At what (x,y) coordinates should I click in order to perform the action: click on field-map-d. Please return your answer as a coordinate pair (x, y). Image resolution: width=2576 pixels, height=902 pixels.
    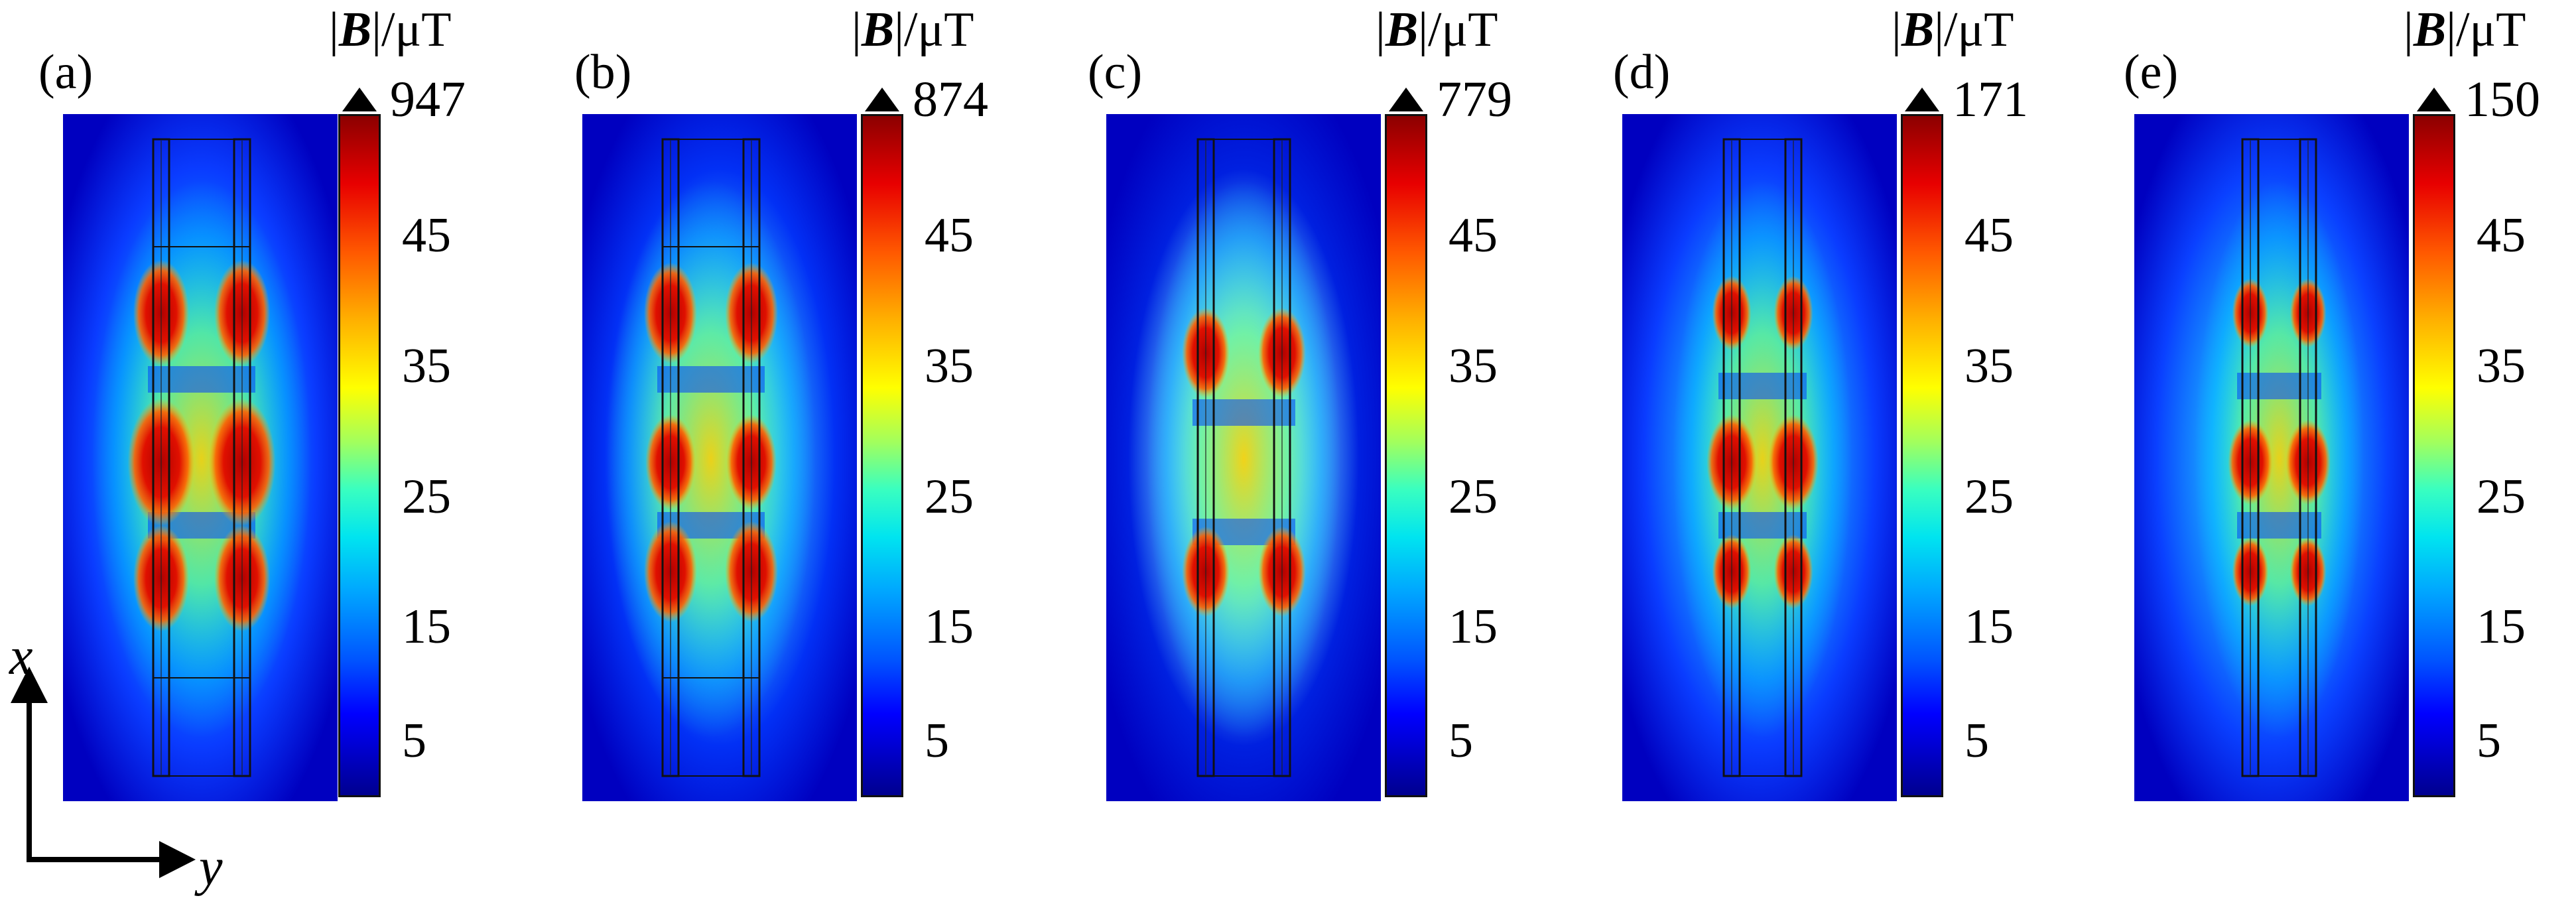
    Looking at the image, I should click on (1760, 457).